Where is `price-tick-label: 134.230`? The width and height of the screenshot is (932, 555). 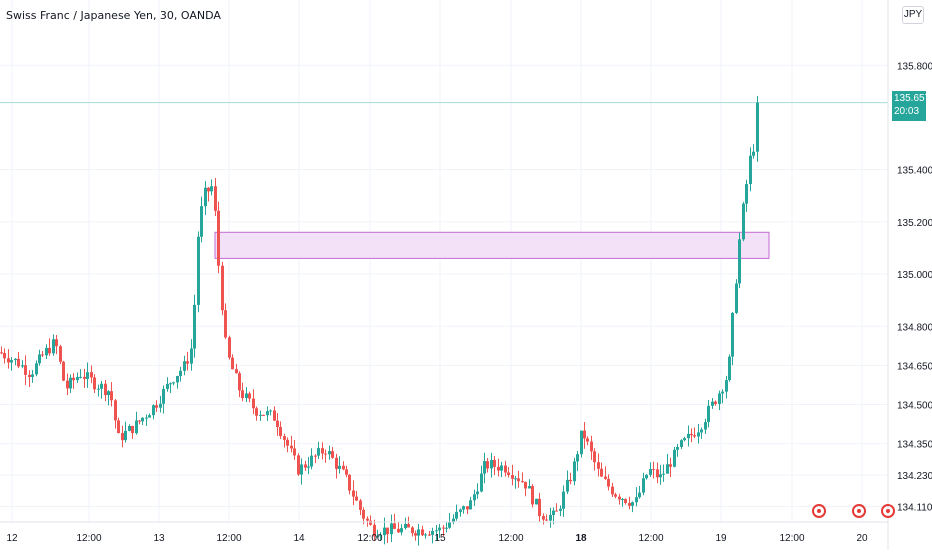 price-tick-label: 134.230 is located at coordinates (914, 476).